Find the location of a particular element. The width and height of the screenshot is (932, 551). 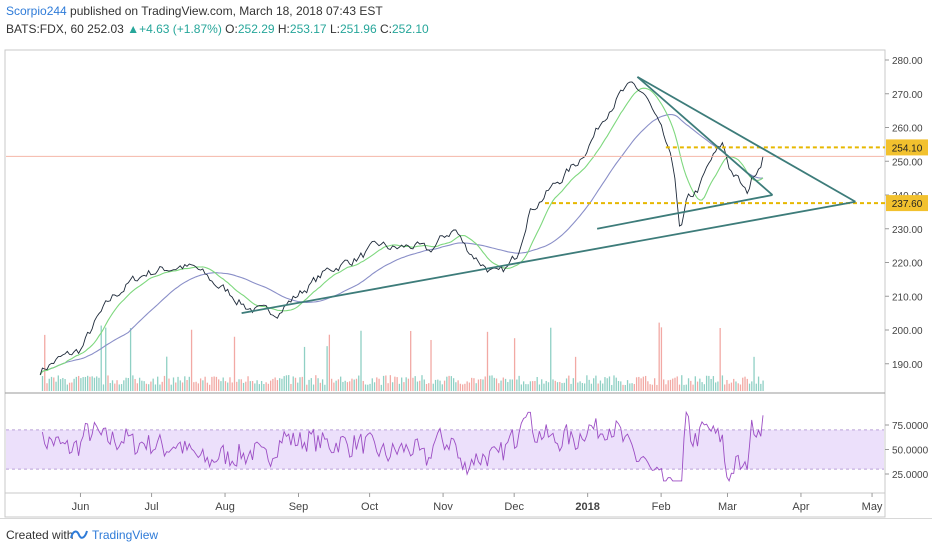

symbol-label: BATS:FDX, 60 is located at coordinates (45, 29).